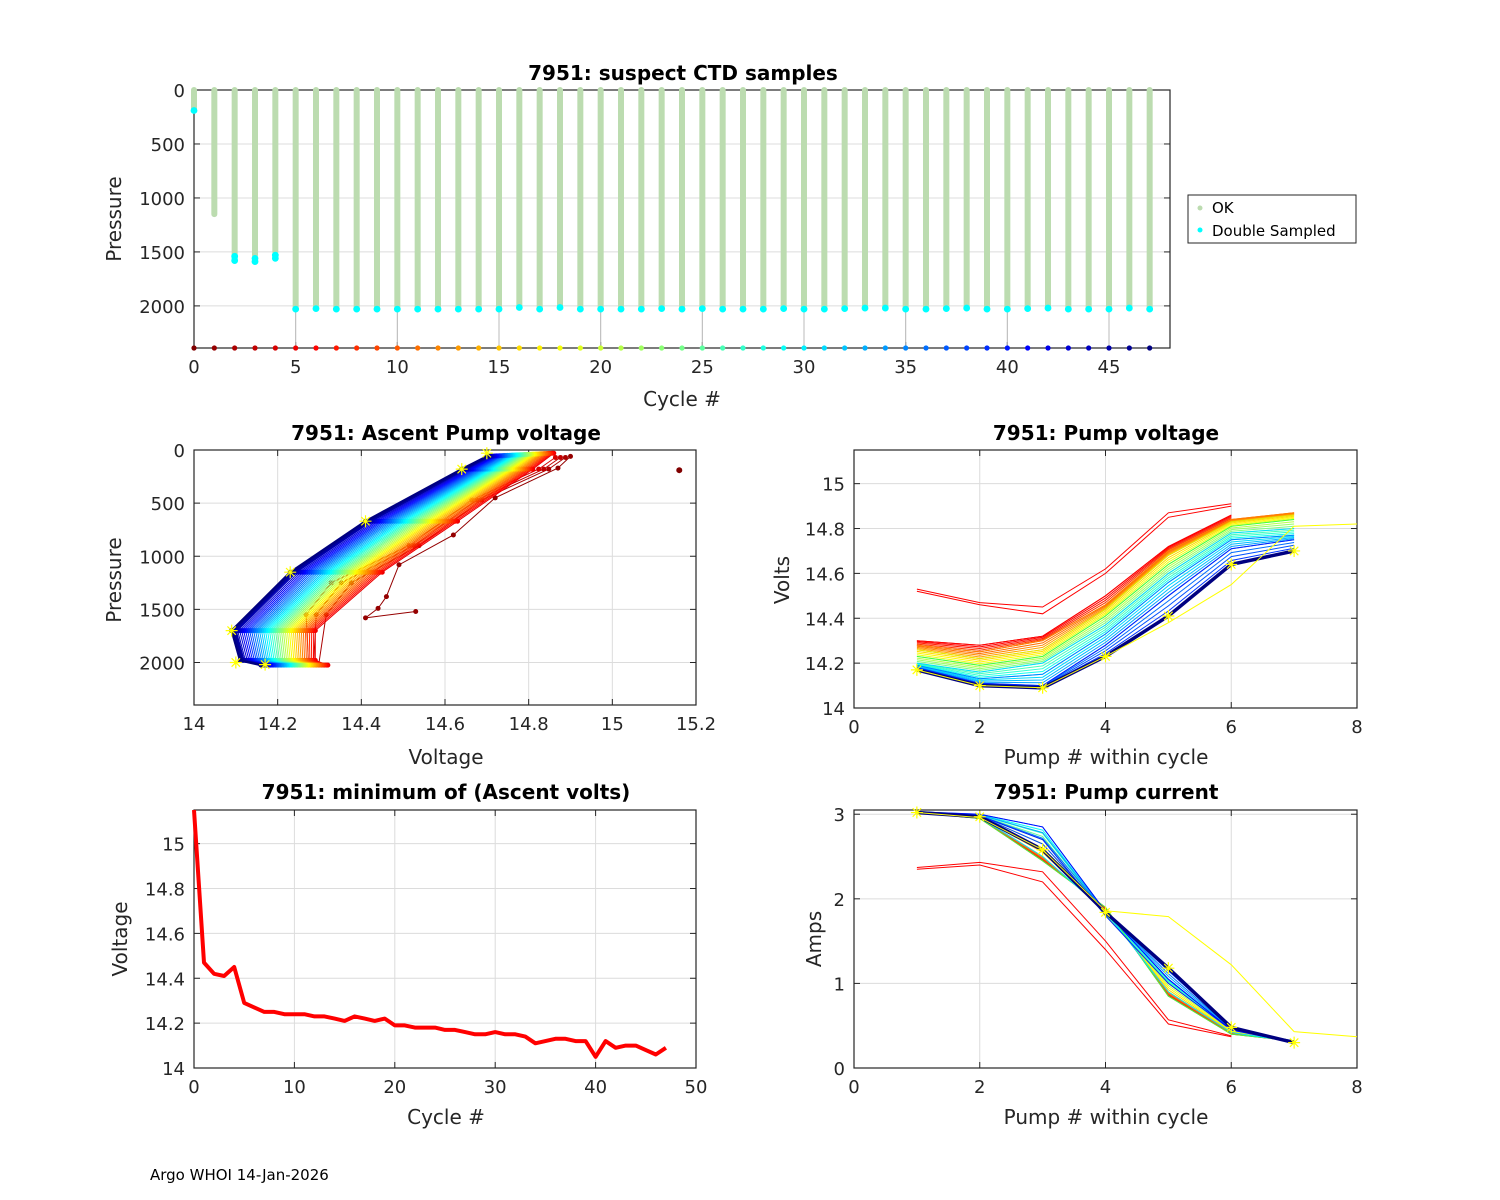 This screenshot has width=1500, height=1200. What do you see at coordinates (682, 399) in the screenshot?
I see `suspect-ctd-xlabel: Cycle #` at bounding box center [682, 399].